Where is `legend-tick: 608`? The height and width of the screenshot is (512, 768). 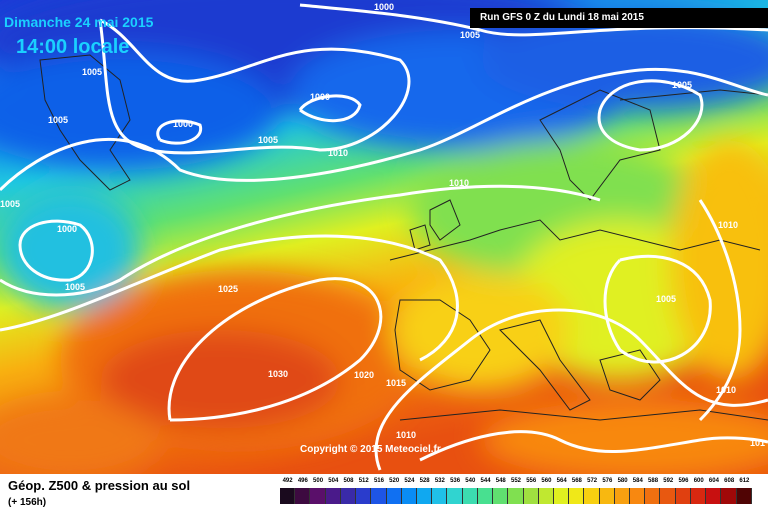
legend-tick: 608 is located at coordinates (729, 481).